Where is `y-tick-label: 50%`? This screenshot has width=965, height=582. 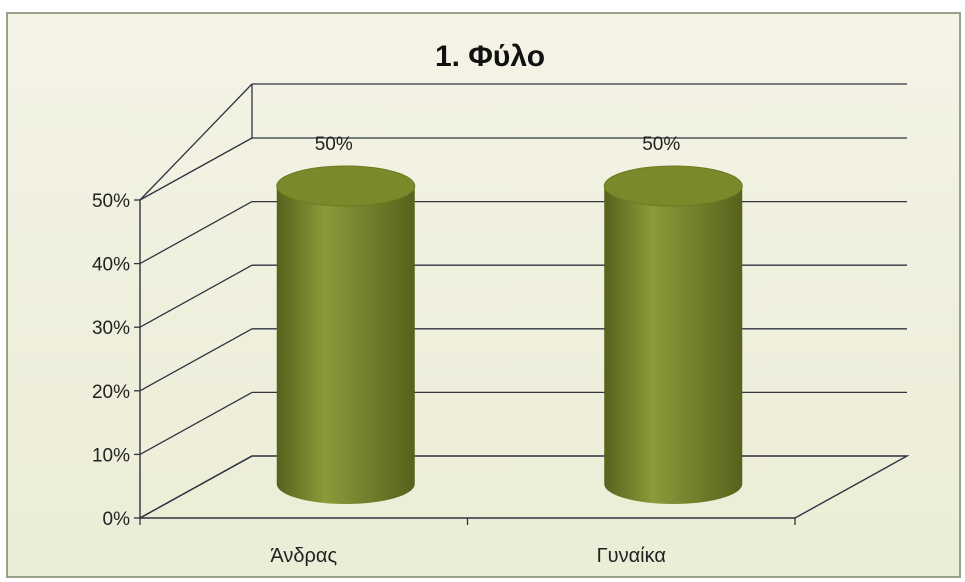
y-tick-label: 50% is located at coordinates (111, 201).